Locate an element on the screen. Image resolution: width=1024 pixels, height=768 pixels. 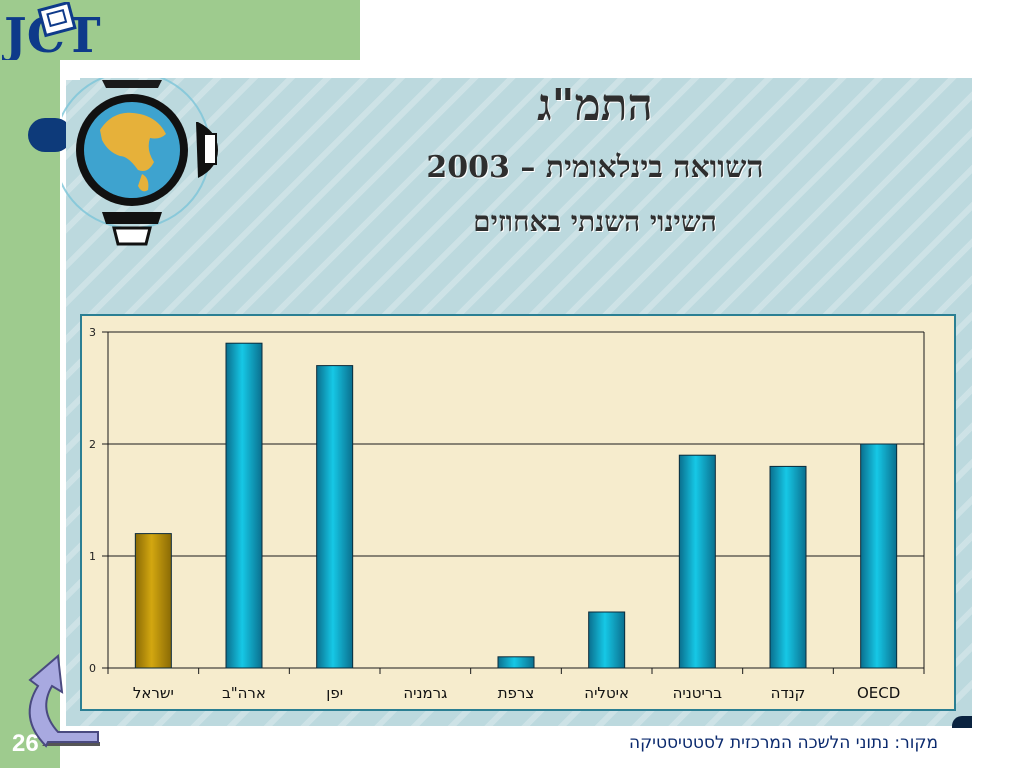
slide-subtitle: השוואה בינלאומית – 2003 is located at coordinates (595, 167).